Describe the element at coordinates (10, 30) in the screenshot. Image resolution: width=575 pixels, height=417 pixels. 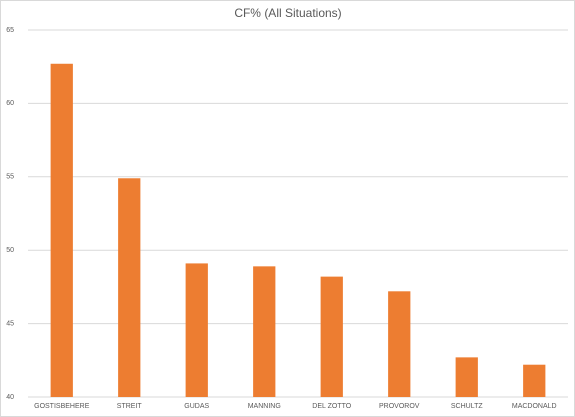
I see `y-tick-label: 65` at that location.